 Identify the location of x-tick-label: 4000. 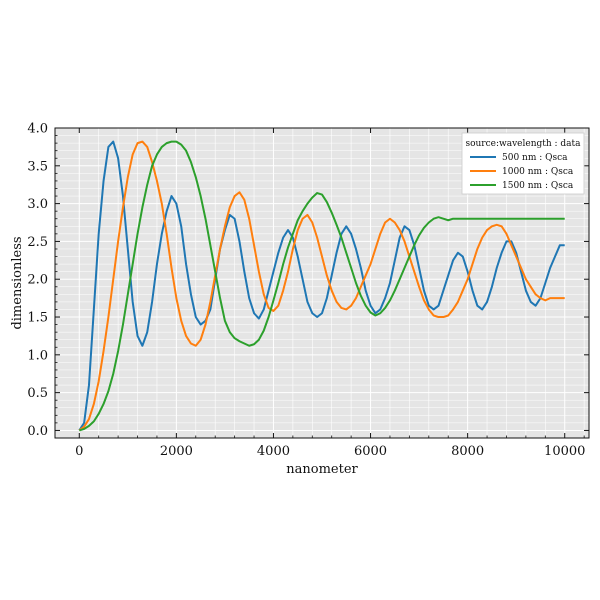
(273, 451).